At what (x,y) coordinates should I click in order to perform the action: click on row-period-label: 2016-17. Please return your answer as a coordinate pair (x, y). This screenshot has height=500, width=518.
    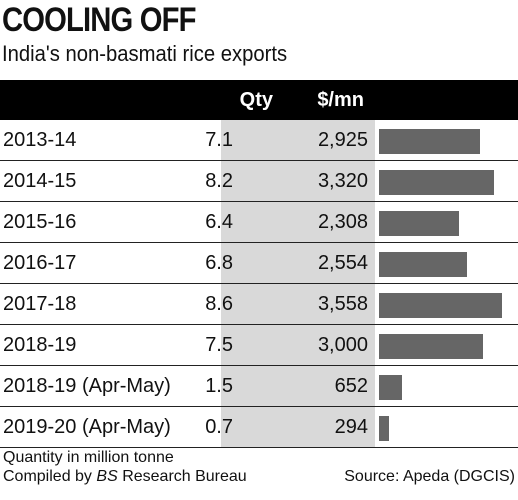
    Looking at the image, I should click on (40, 263).